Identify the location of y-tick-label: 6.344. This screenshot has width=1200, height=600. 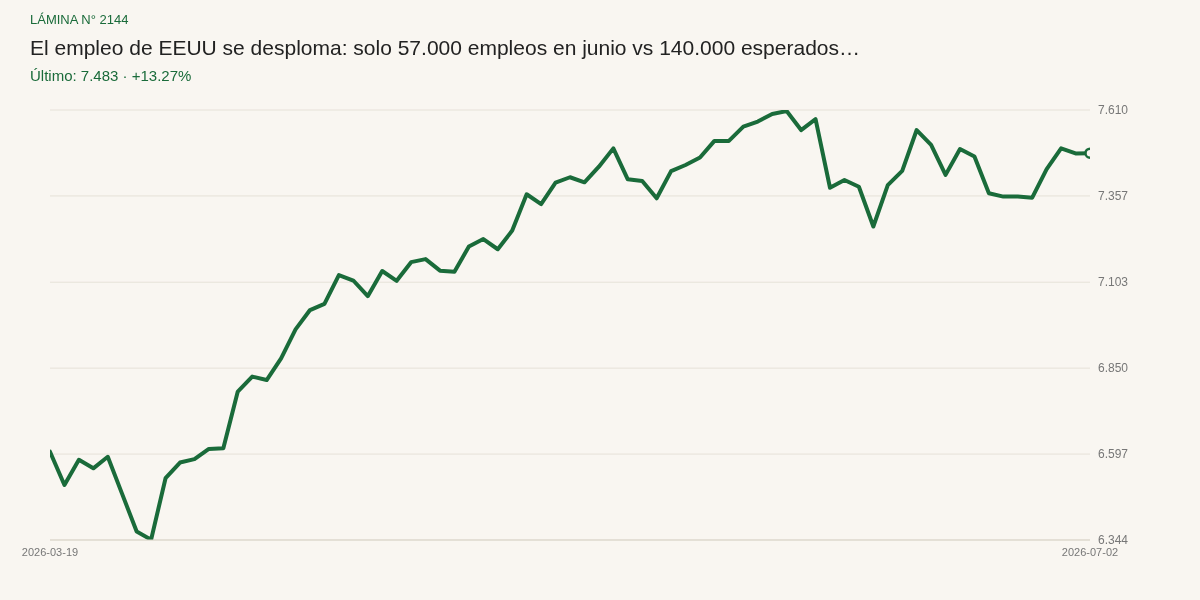
(1113, 540).